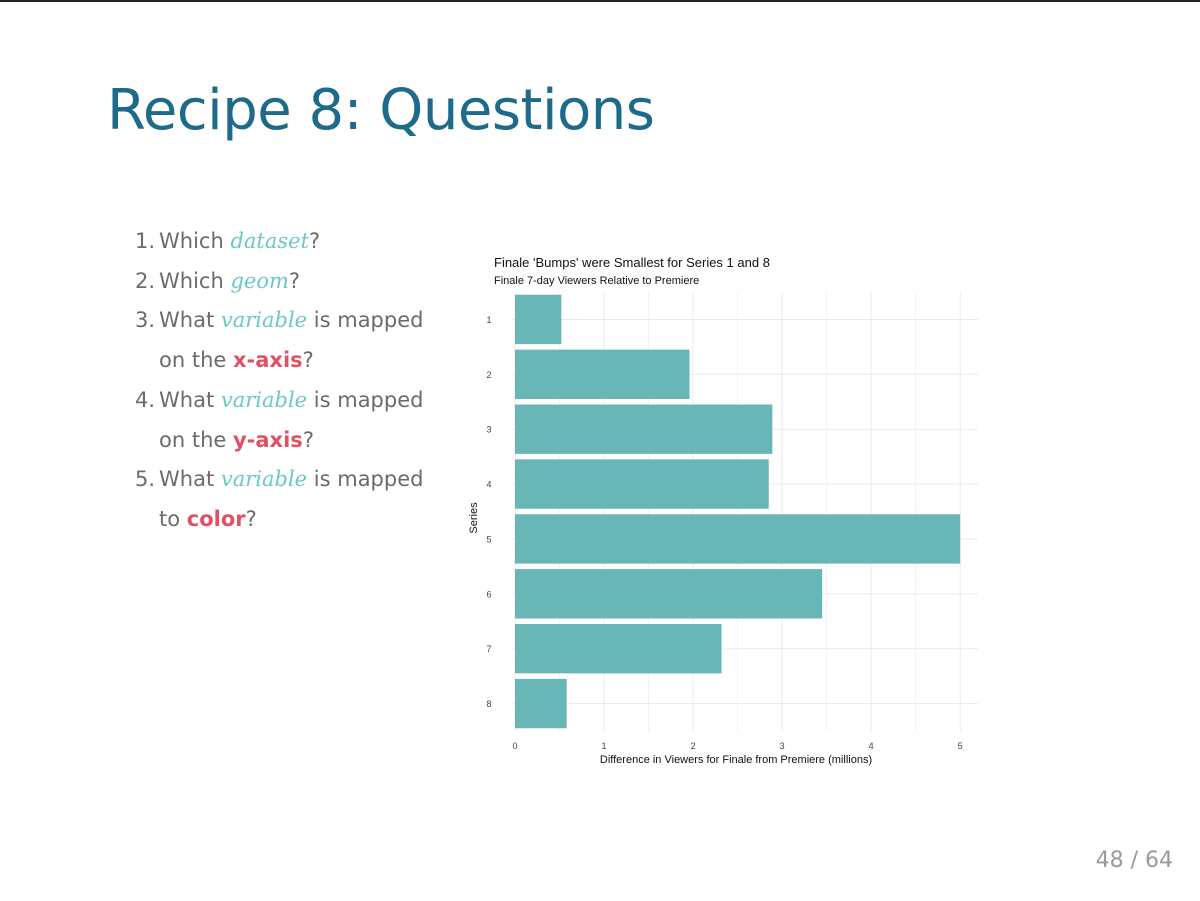 The width and height of the screenshot is (1200, 901). I want to click on top-rule, so click(600, 1).